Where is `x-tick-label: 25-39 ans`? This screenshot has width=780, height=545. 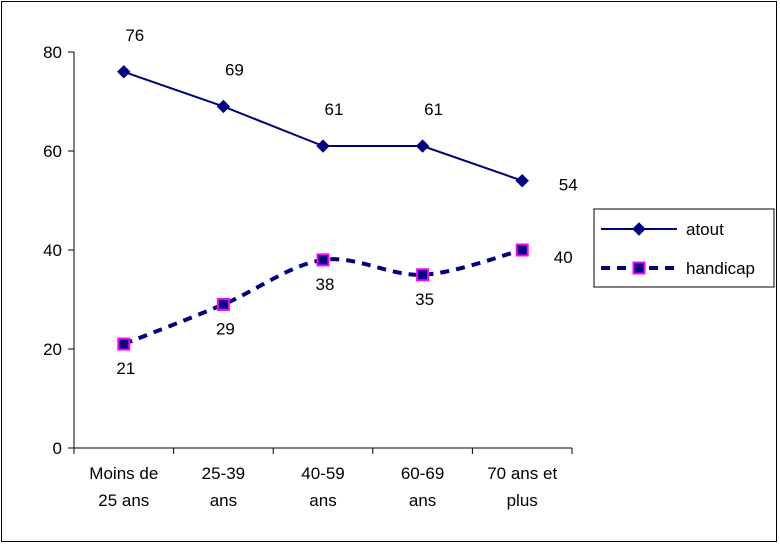 x-tick-label: 25-39 ans is located at coordinates (223, 487).